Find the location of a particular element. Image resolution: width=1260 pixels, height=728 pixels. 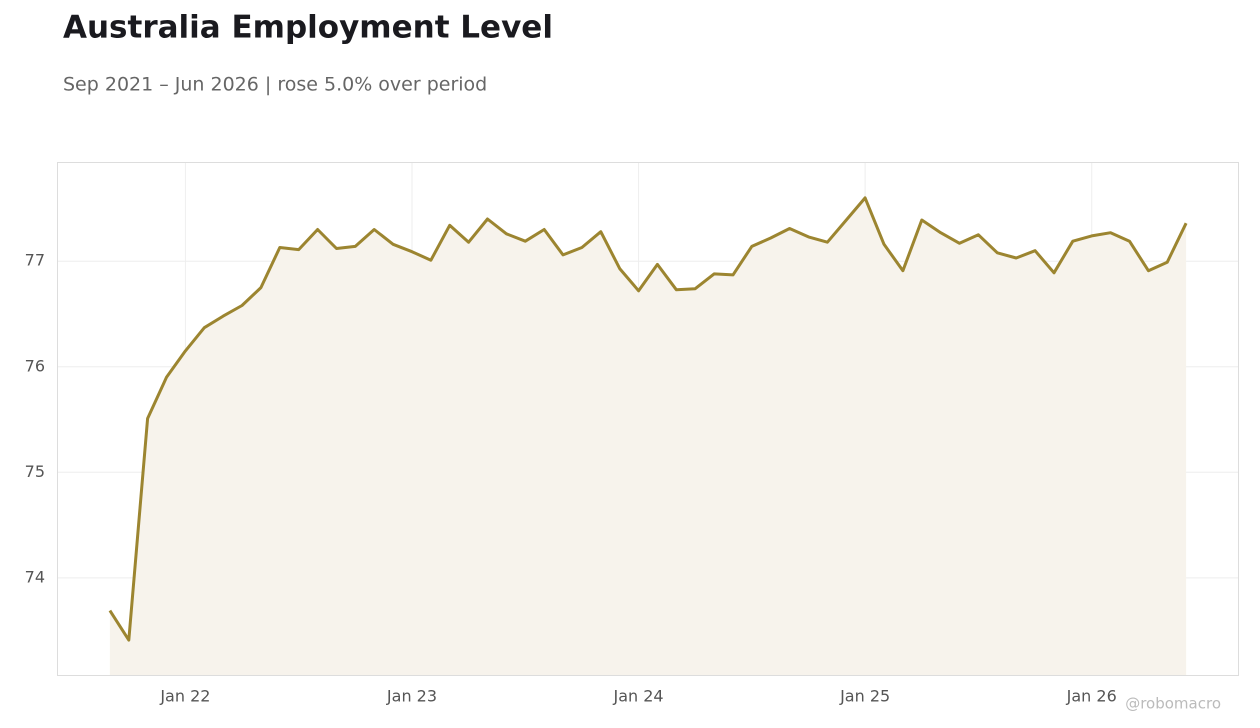

y-tick-label: 76 is located at coordinates (35, 365).